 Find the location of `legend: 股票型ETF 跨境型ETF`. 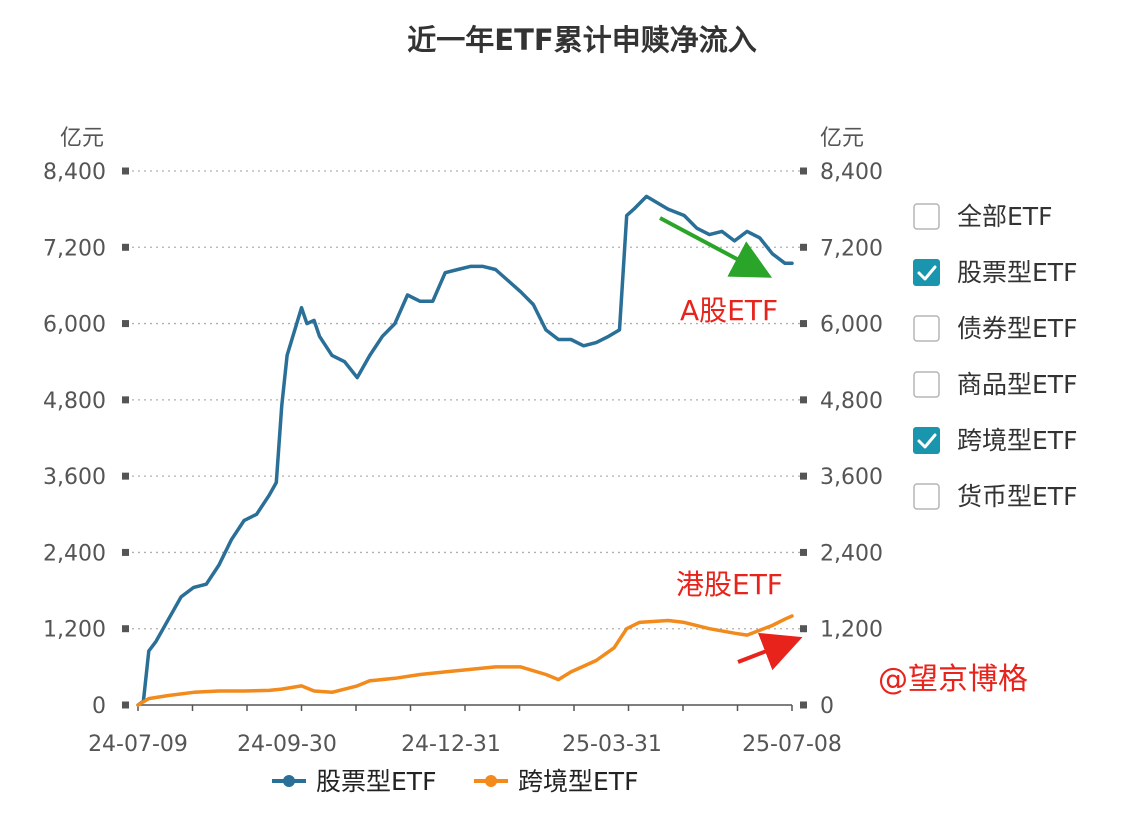

legend: 股票型ETF 跨境型ETF is located at coordinates (455, 781).